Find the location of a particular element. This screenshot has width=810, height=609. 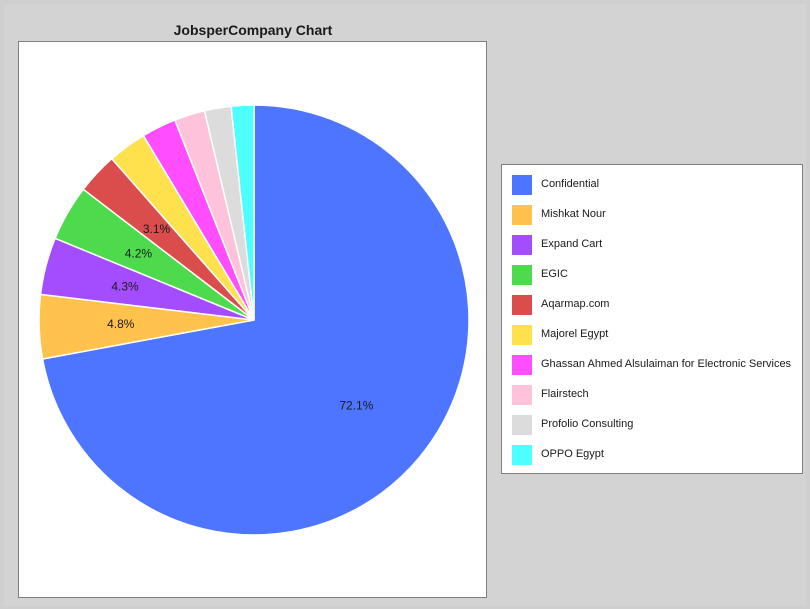

legend-item-9: OPPO Egypt is located at coordinates (652, 460).